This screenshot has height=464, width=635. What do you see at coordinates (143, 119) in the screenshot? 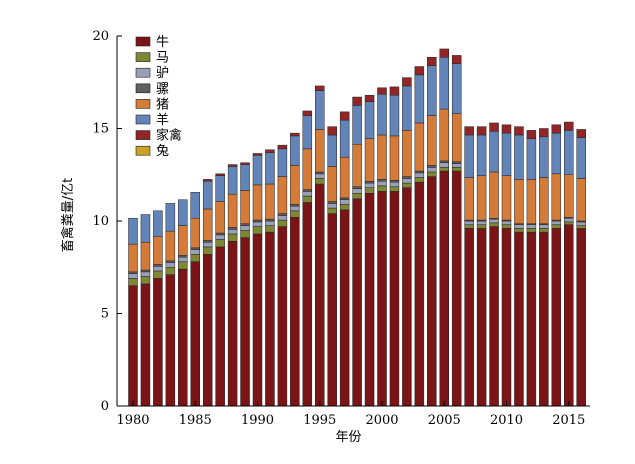
I see `legend-swatch` at bounding box center [143, 119].